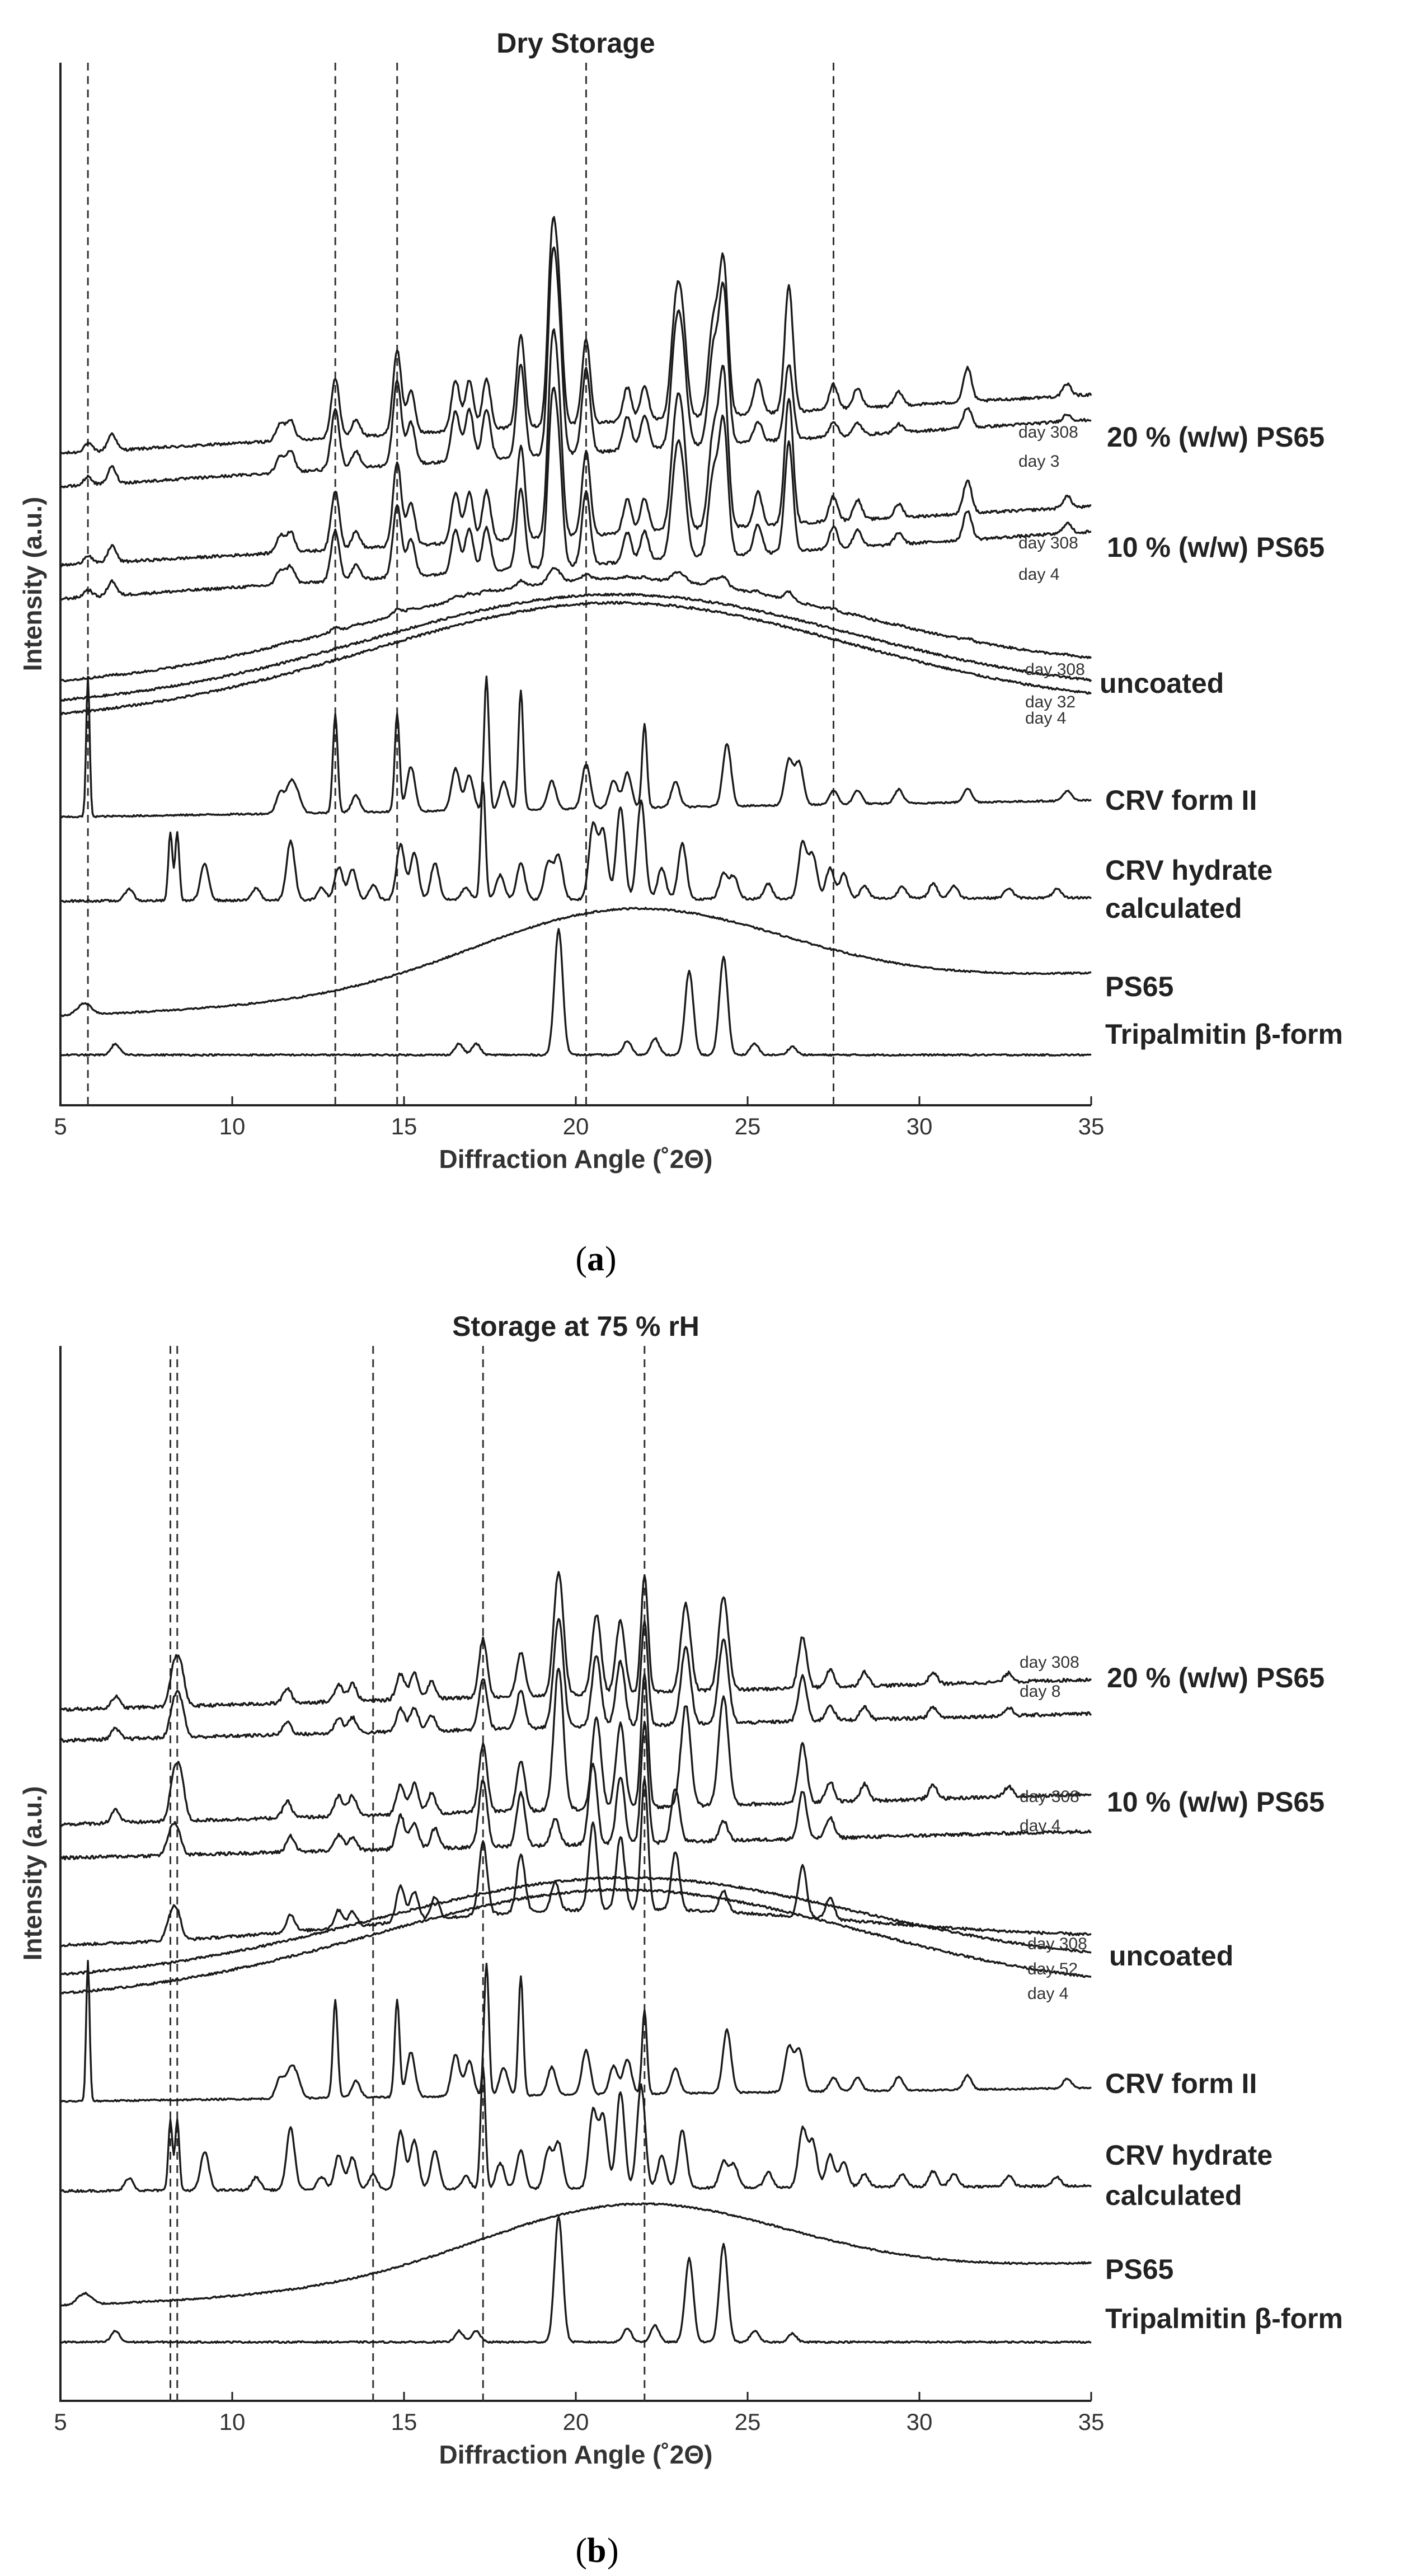 The height and width of the screenshot is (2576, 1404). Describe the element at coordinates (575, 1326) in the screenshot. I see `chart-title: Storage at 75 % rH` at that location.